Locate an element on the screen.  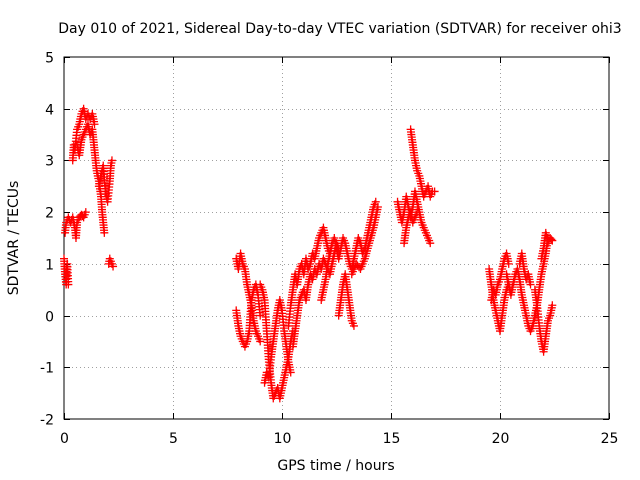
y-tick-label: -1 is located at coordinates (47, 369).